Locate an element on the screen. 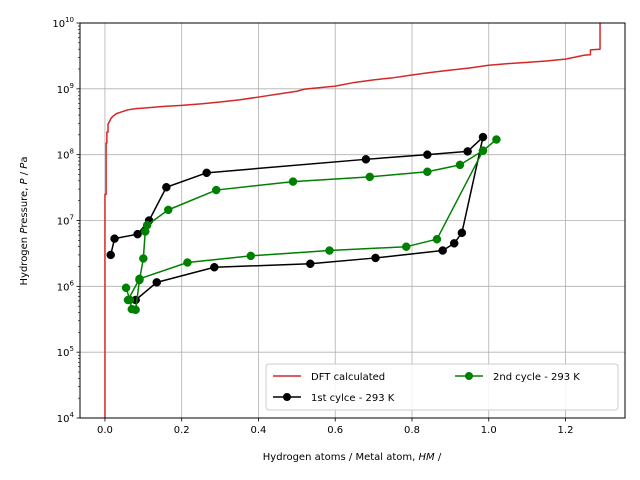  legend-label: 2nd cycle - 293 K is located at coordinates (536, 377).